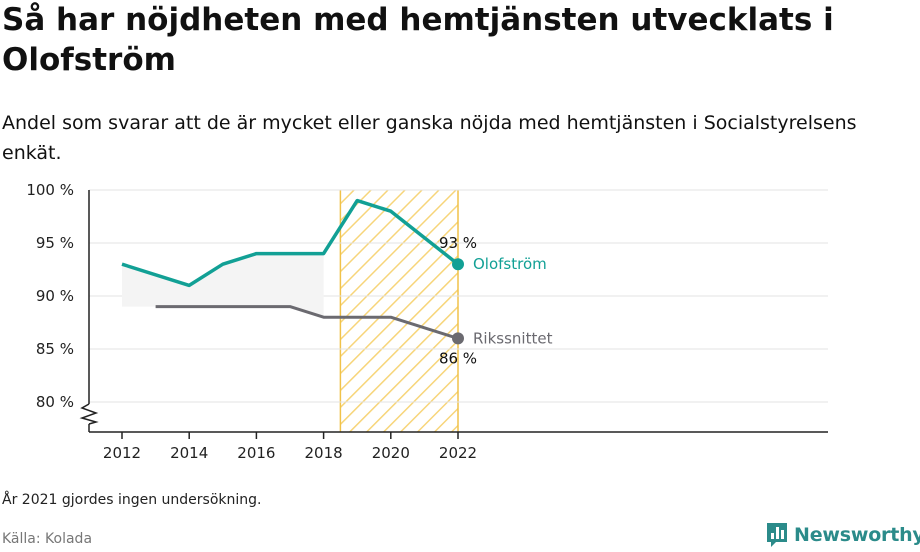  What do you see at coordinates (256, 453) in the screenshot?
I see `x-tick-label: 2016` at bounding box center [256, 453].